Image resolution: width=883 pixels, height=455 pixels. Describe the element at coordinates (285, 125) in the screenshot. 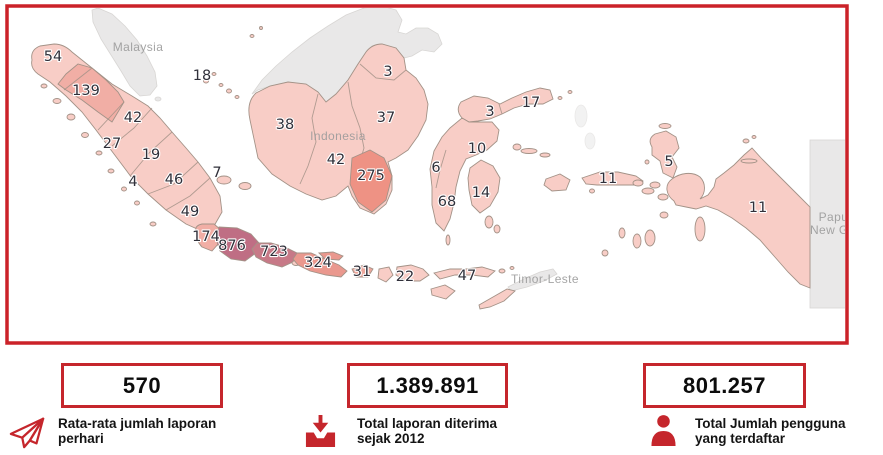

I see `province-value-label: 38` at that location.